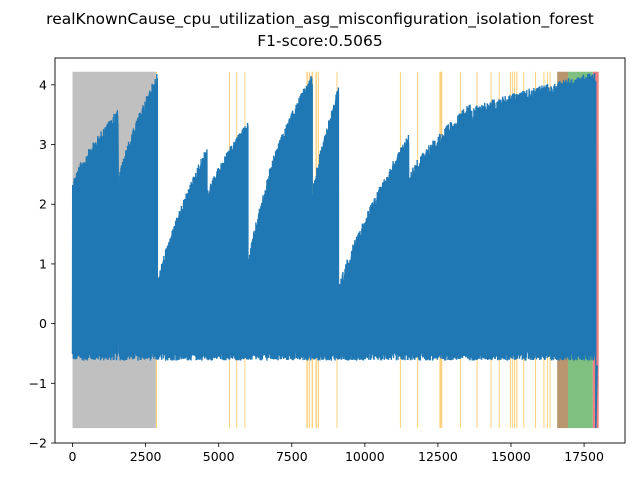  What do you see at coordinates (38, 443) in the screenshot?
I see `y-tick-label: −2` at bounding box center [38, 443].